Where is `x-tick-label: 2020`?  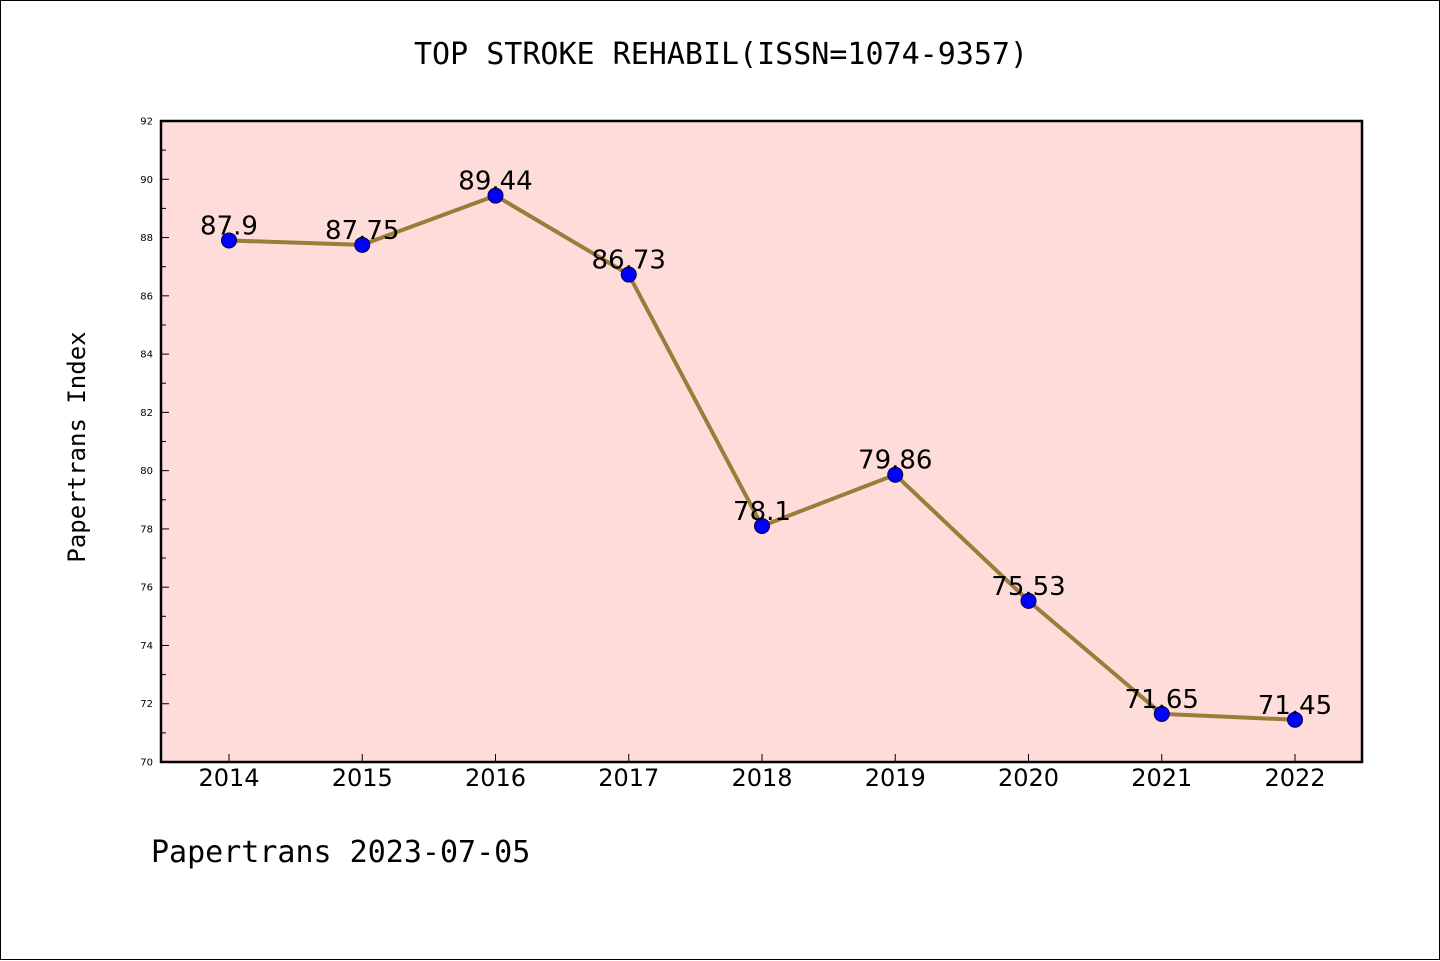
x-tick-label: 2020 is located at coordinates (1028, 778).